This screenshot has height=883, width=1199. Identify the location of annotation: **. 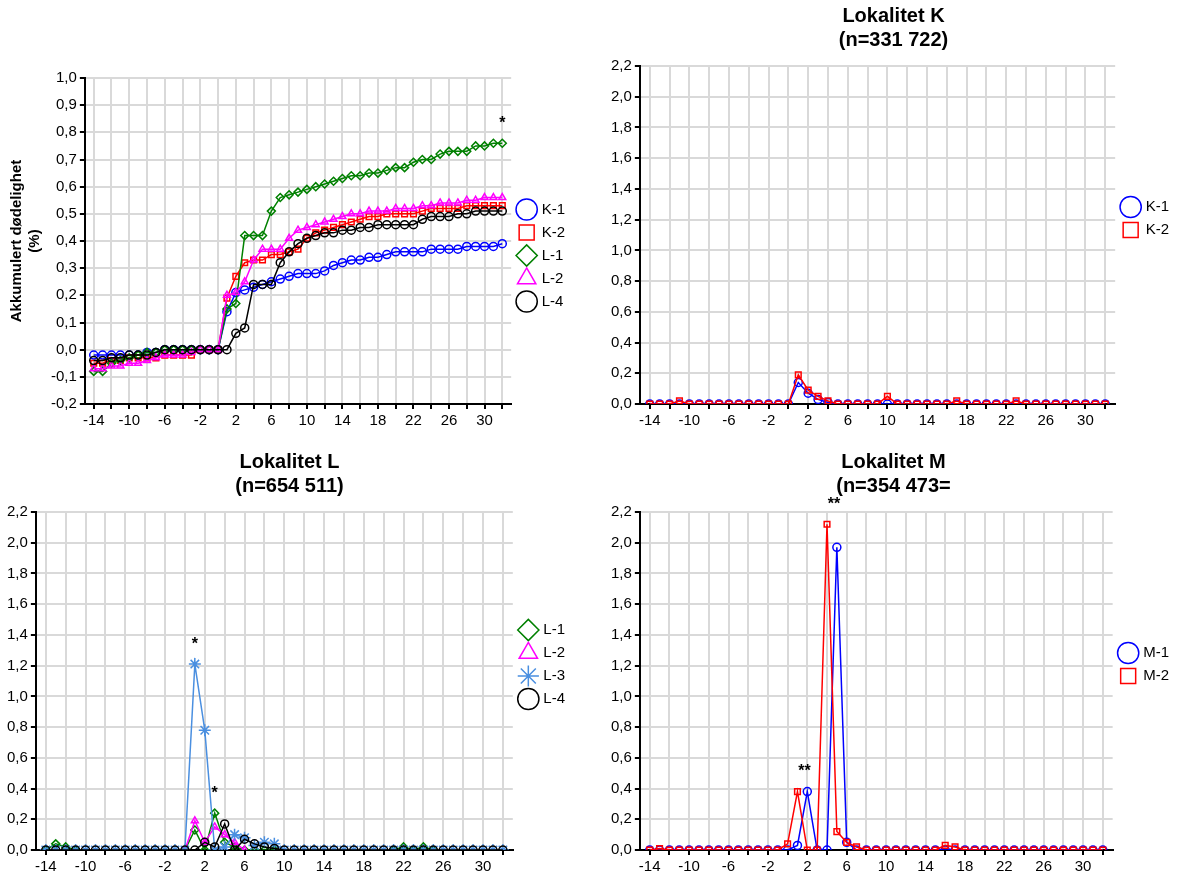
(805, 771).